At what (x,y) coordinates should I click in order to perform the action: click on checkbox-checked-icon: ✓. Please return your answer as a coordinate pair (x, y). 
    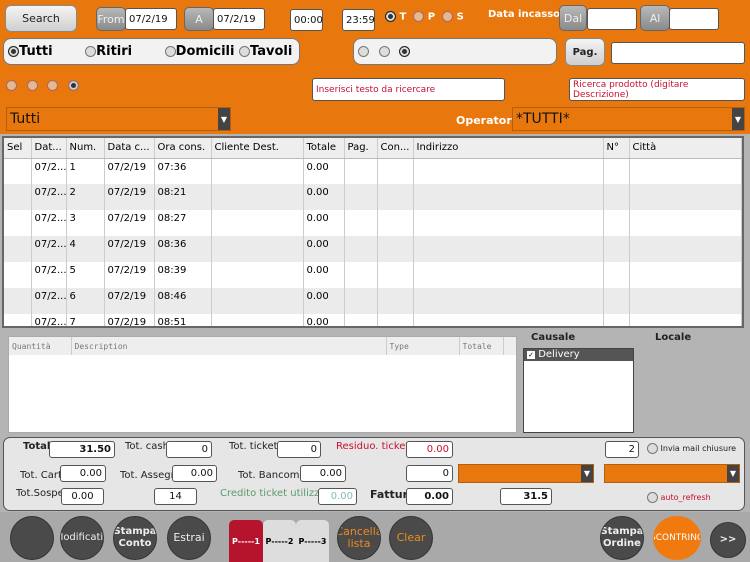
    Looking at the image, I should click on (531, 355).